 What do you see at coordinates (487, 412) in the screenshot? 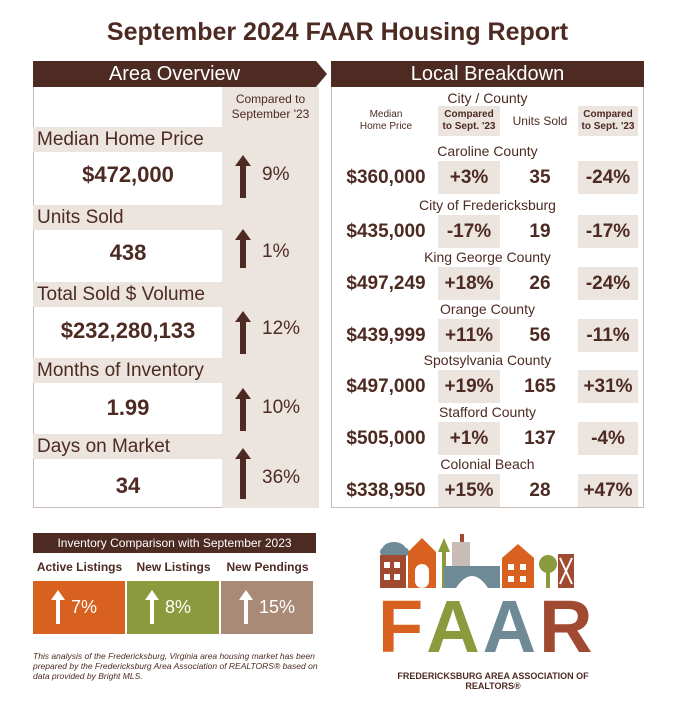
I see `county-name: Stafford County` at bounding box center [487, 412].